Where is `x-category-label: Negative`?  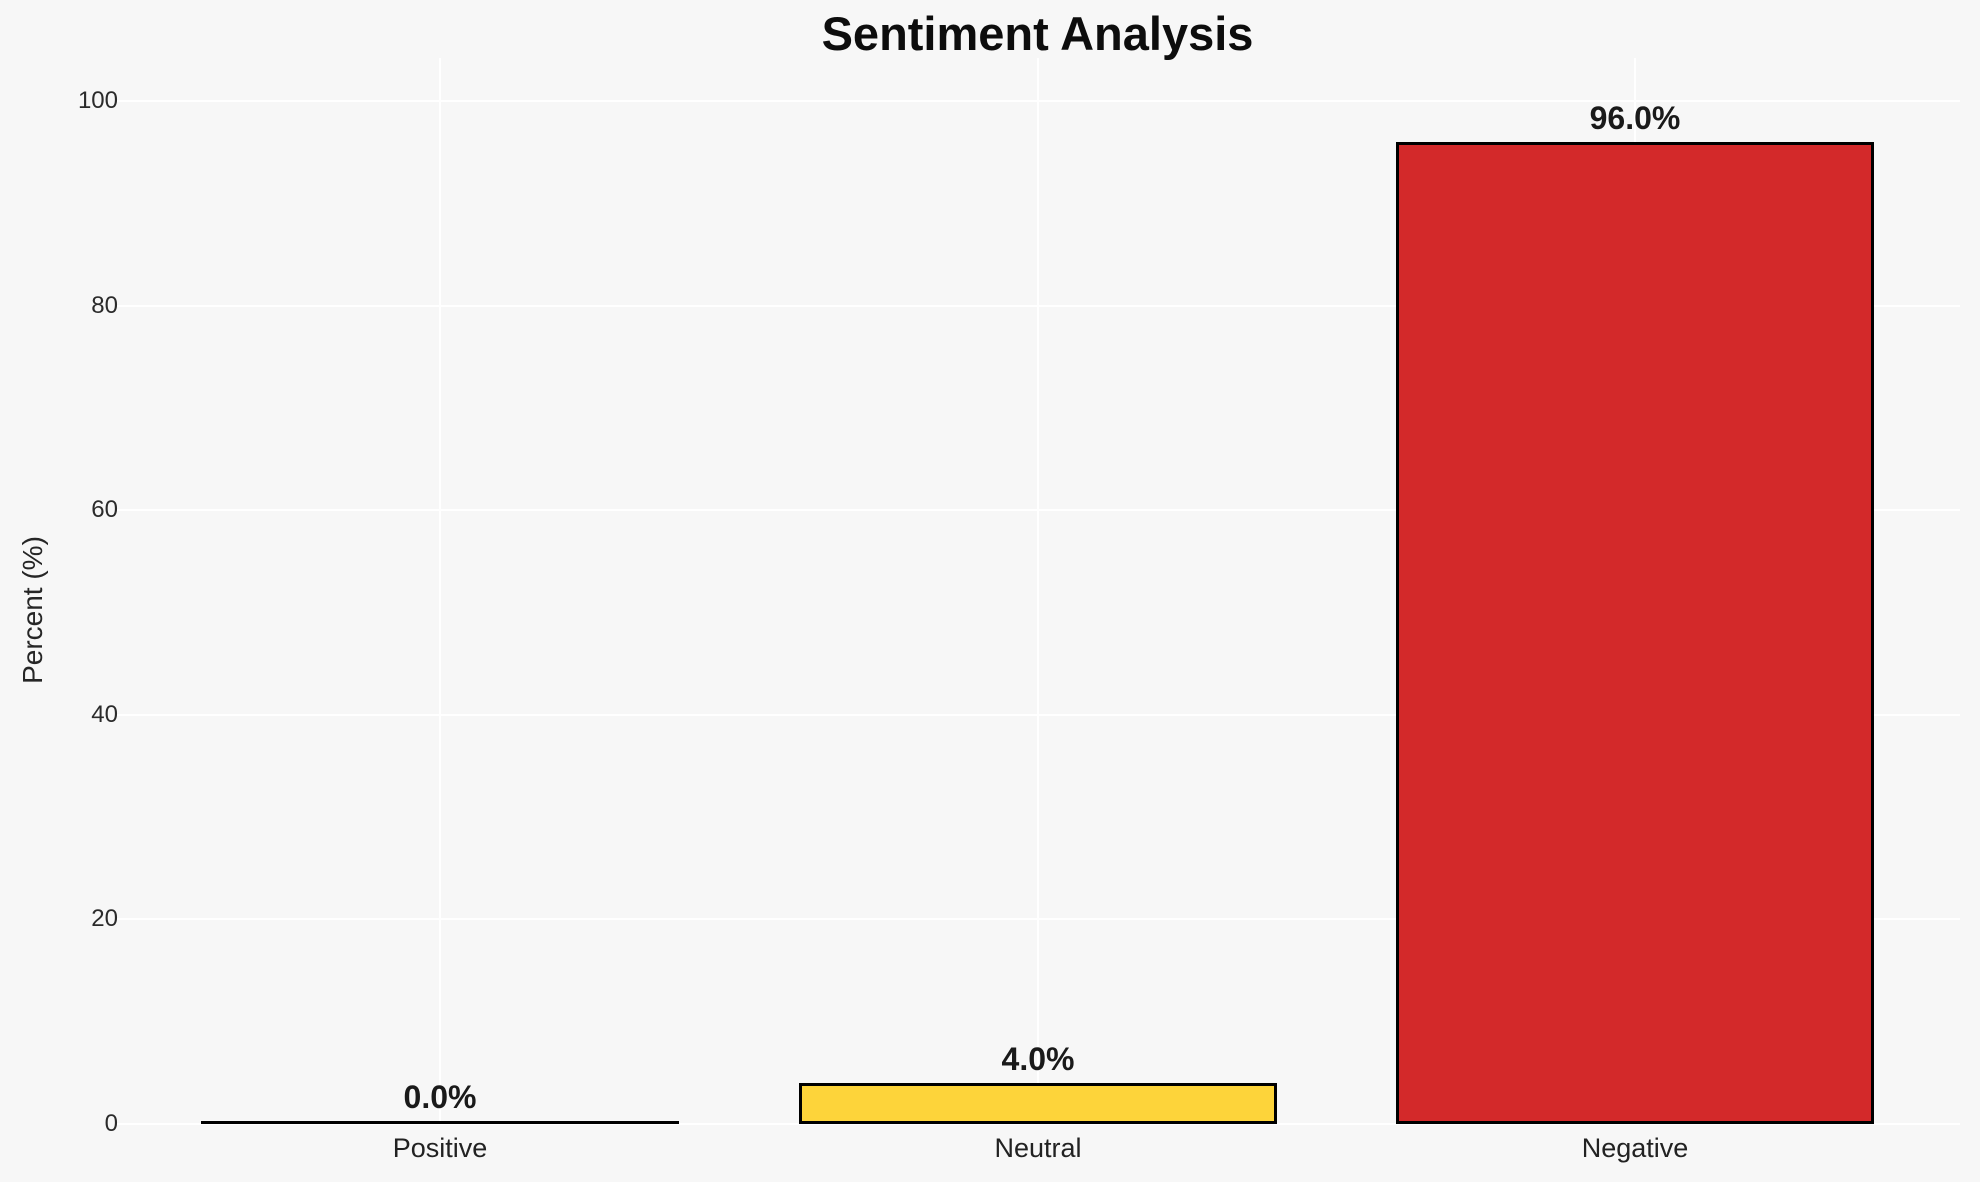 x-category-label: Negative is located at coordinates (1635, 1148).